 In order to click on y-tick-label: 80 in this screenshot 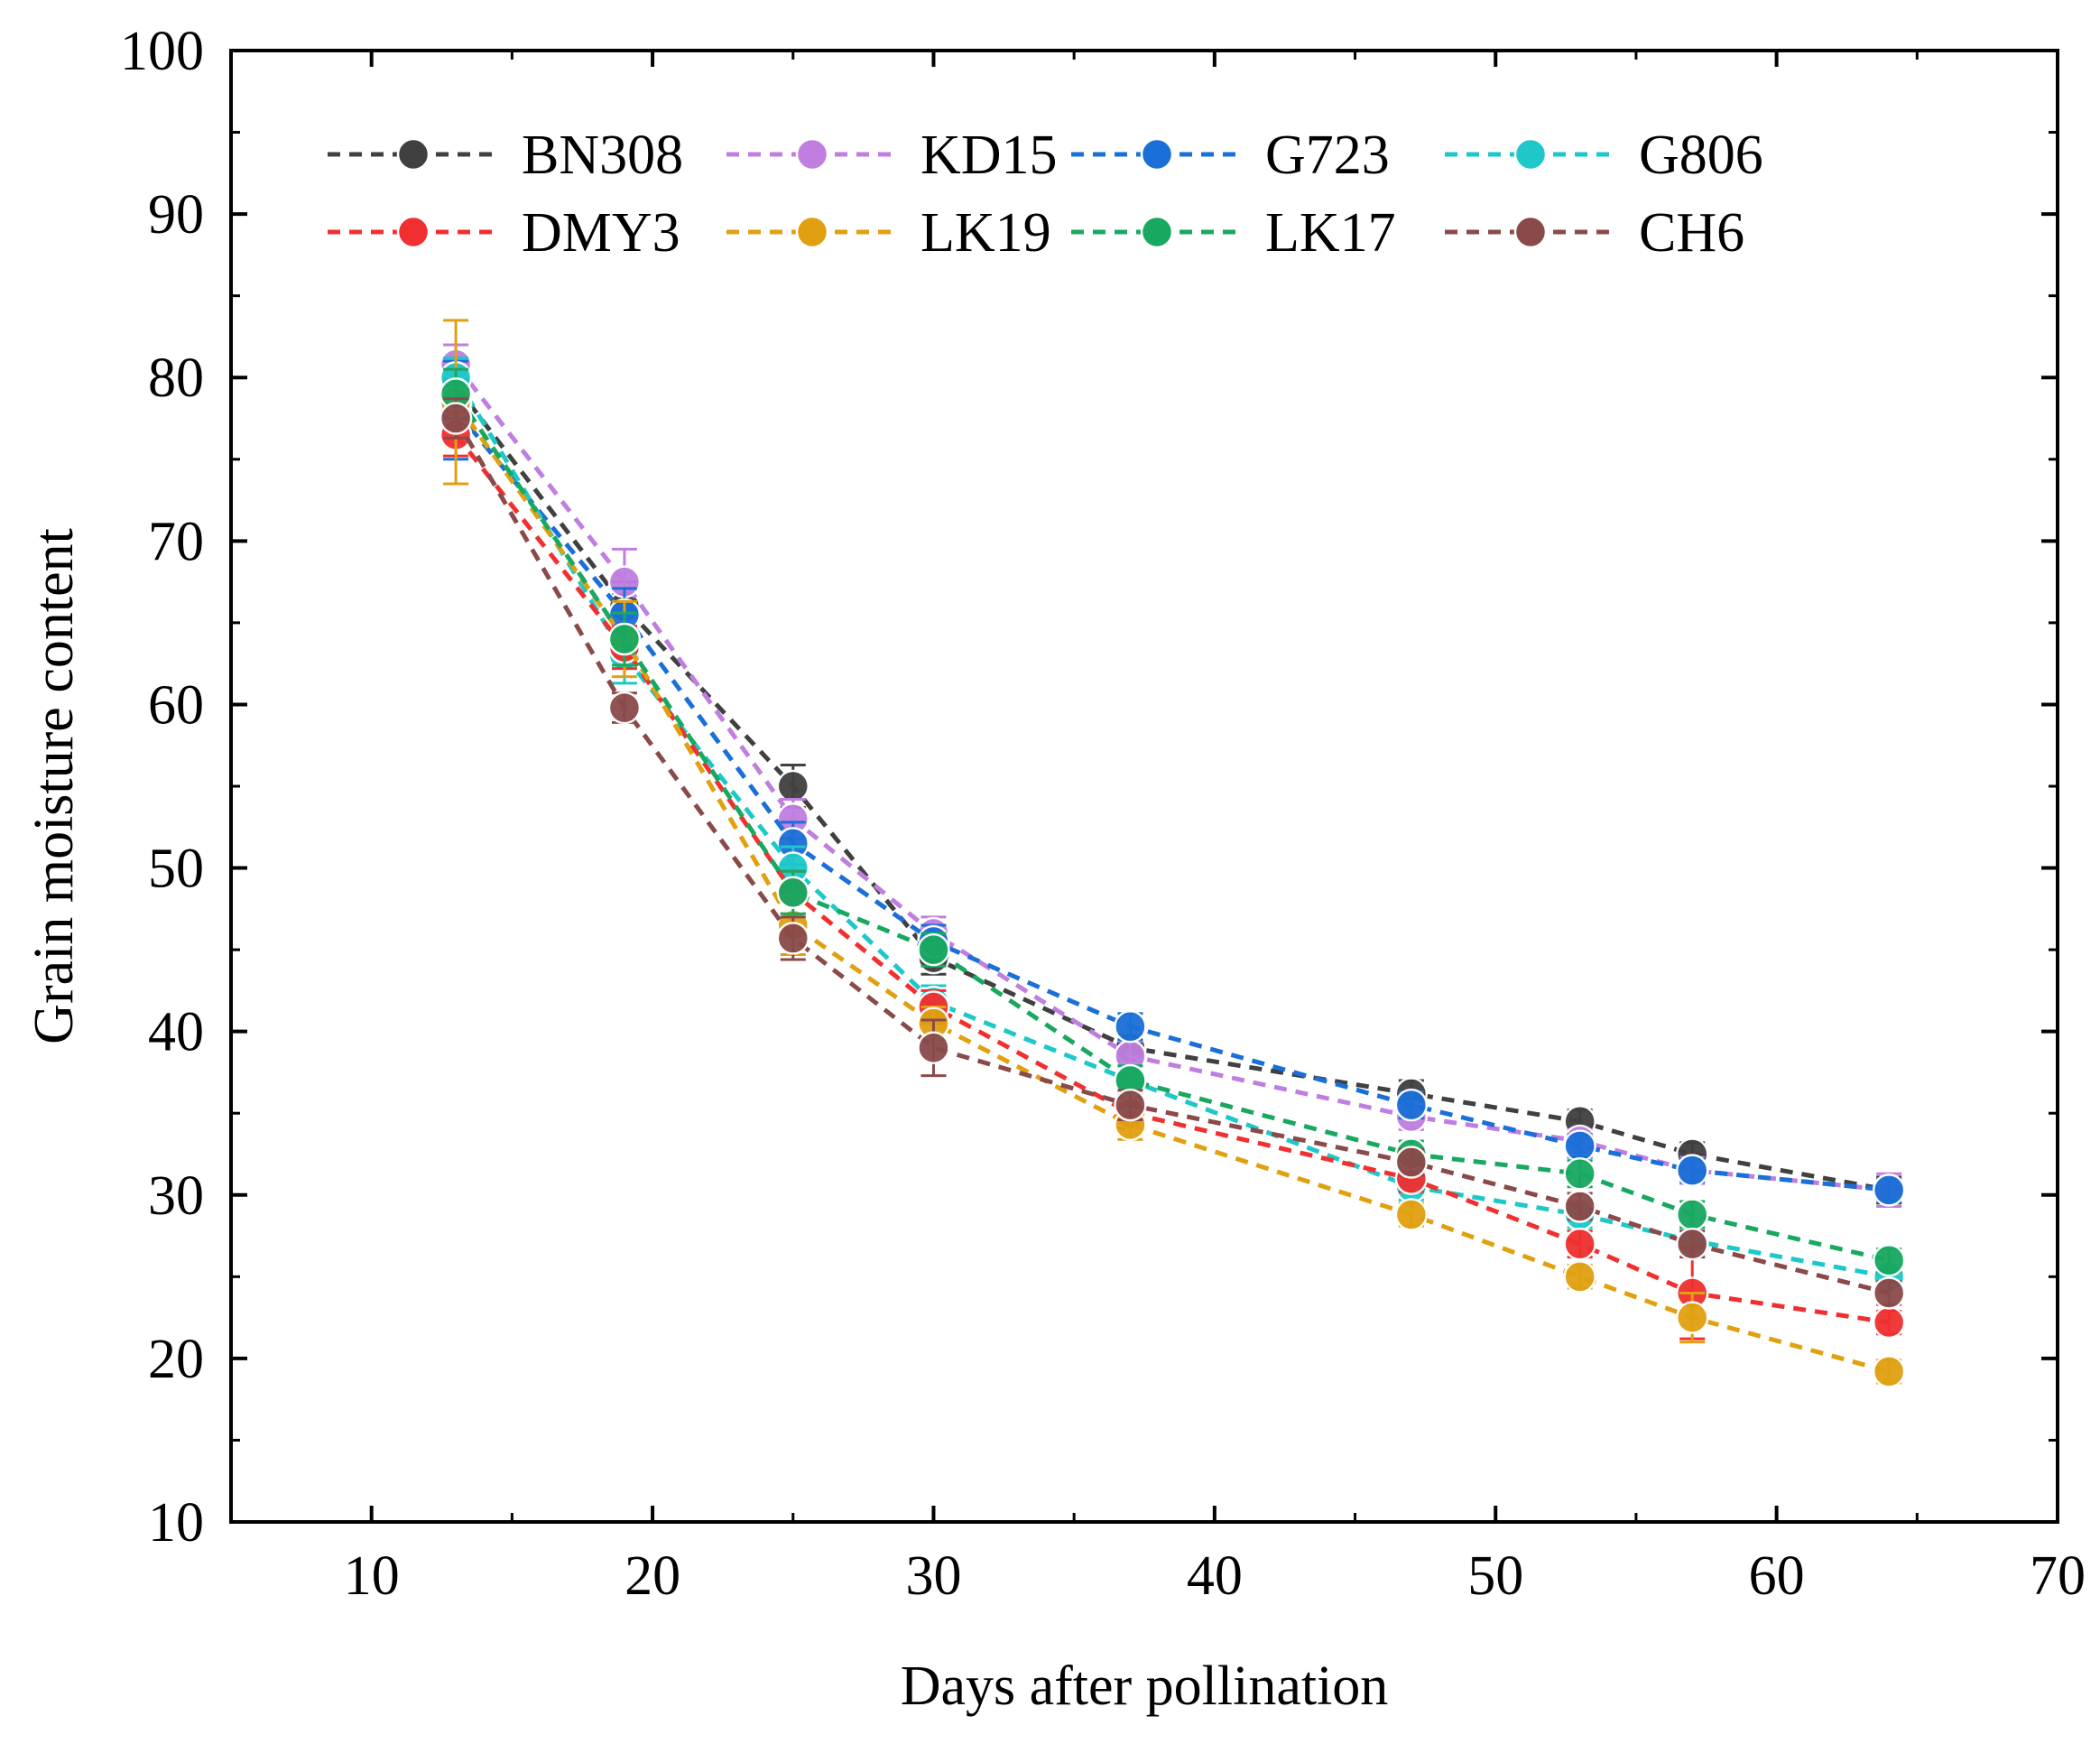, I will do `click(176, 378)`.